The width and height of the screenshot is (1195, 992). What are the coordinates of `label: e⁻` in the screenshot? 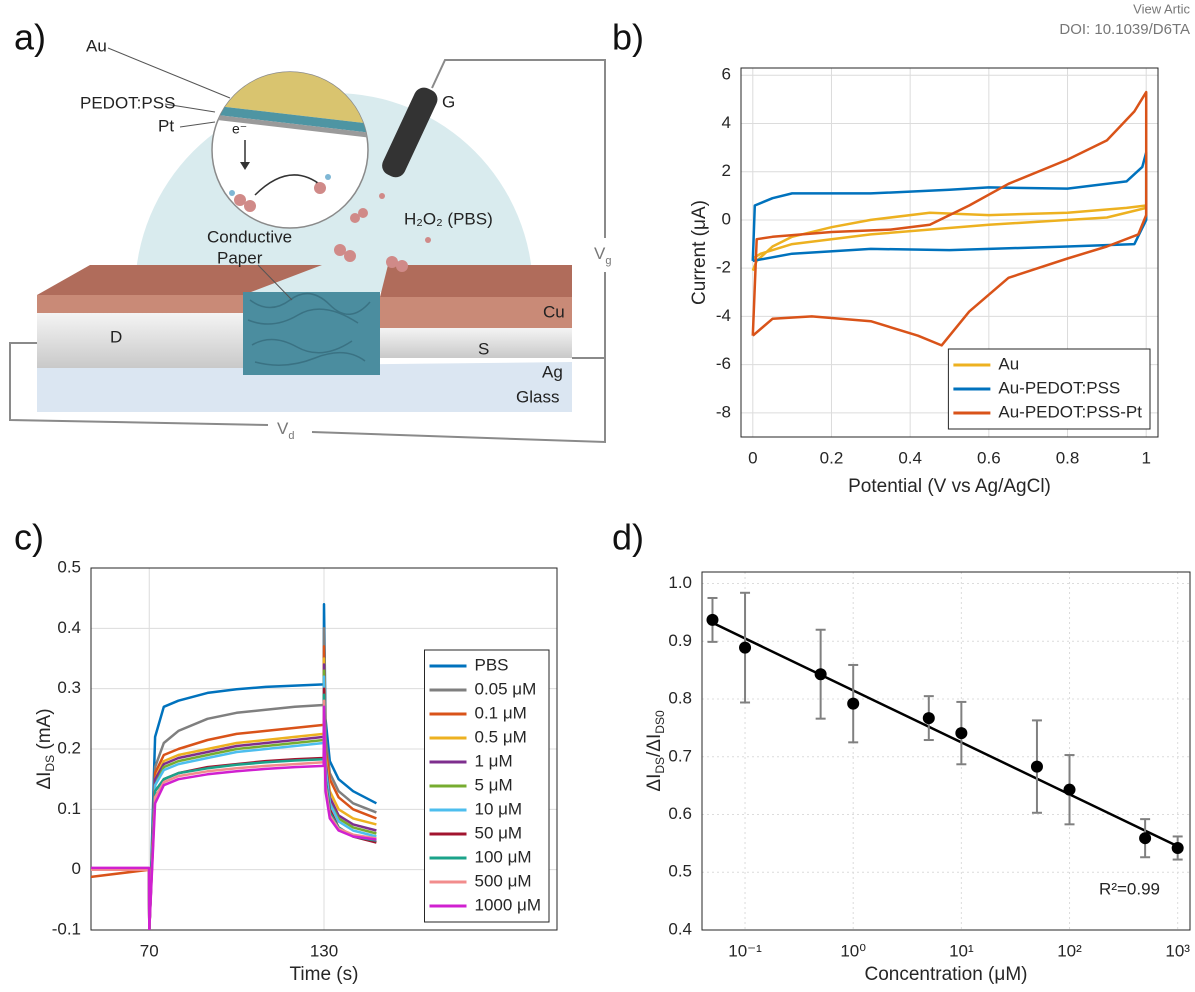 It's located at (239, 129).